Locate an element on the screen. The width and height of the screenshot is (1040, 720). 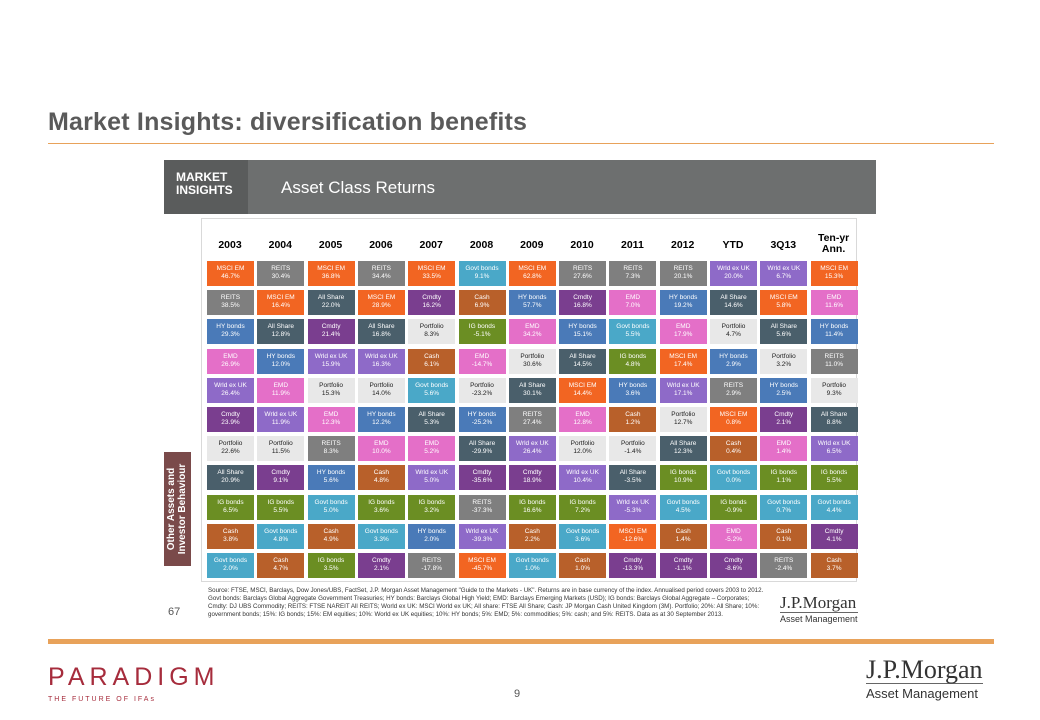
cell-return: -39.3% is located at coordinates (482, 539).